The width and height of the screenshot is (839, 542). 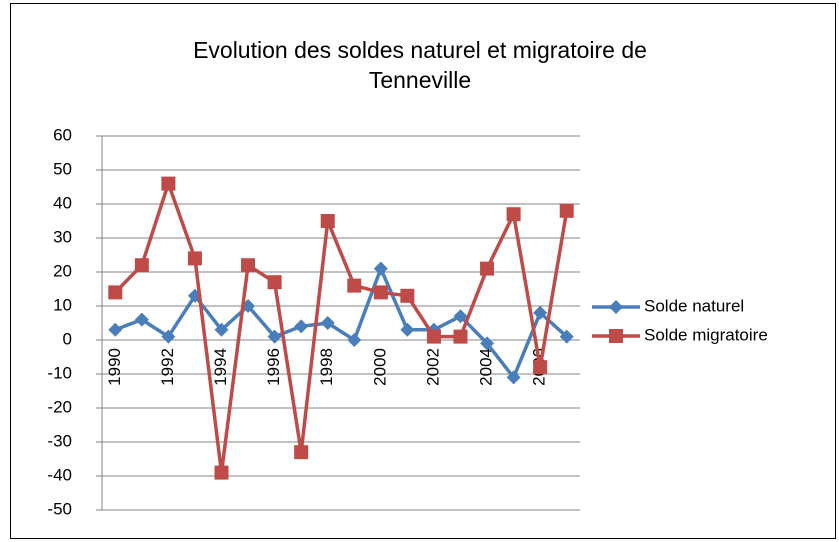 I want to click on y-tick-label: 10, so click(x=62, y=304).